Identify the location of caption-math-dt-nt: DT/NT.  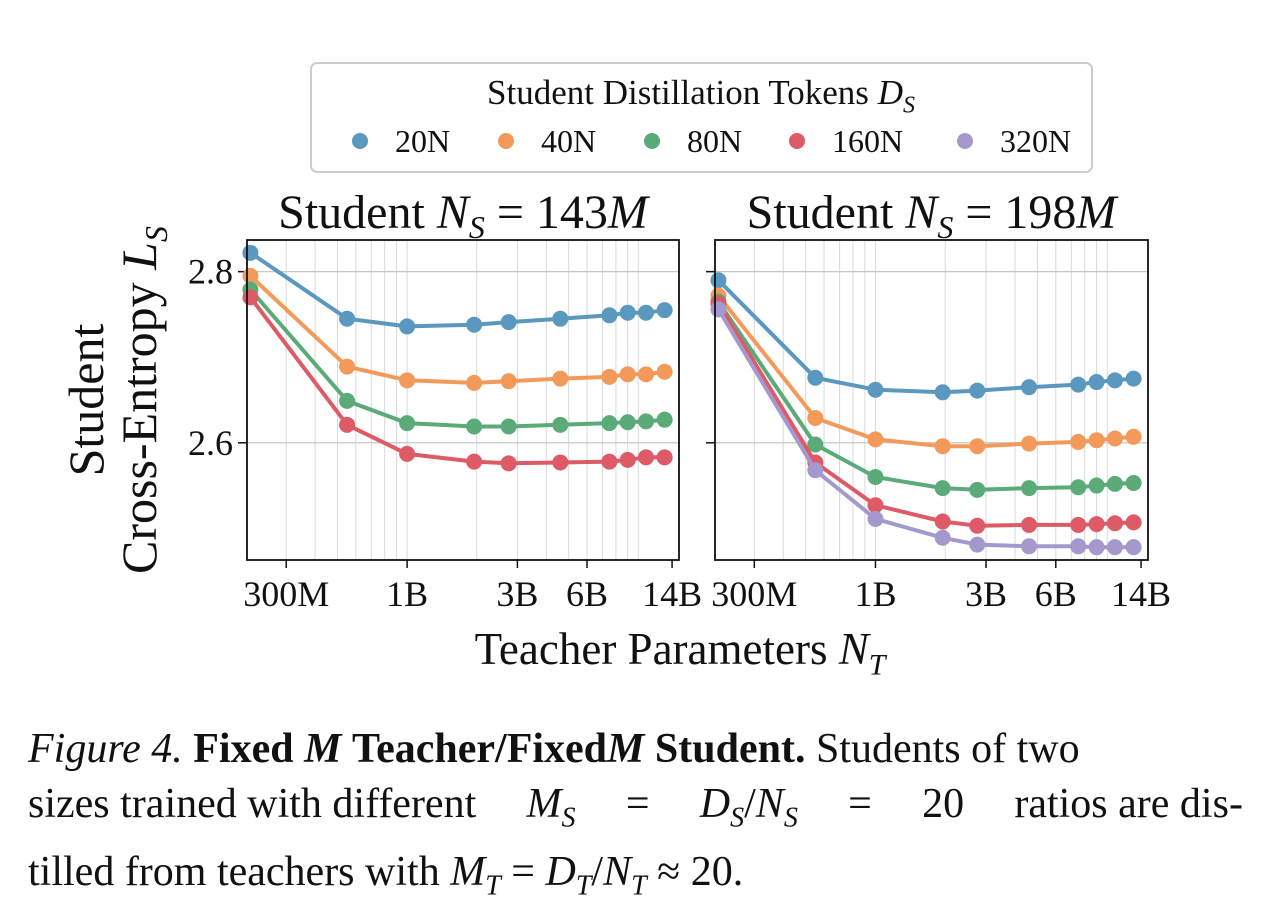
(596, 875).